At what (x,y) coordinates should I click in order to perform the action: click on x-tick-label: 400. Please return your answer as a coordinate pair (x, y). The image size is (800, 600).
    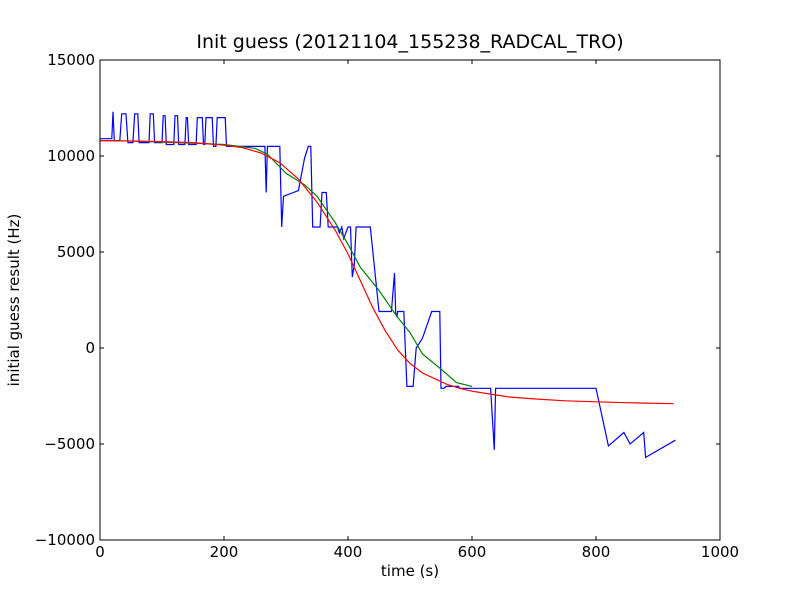
    Looking at the image, I should click on (348, 552).